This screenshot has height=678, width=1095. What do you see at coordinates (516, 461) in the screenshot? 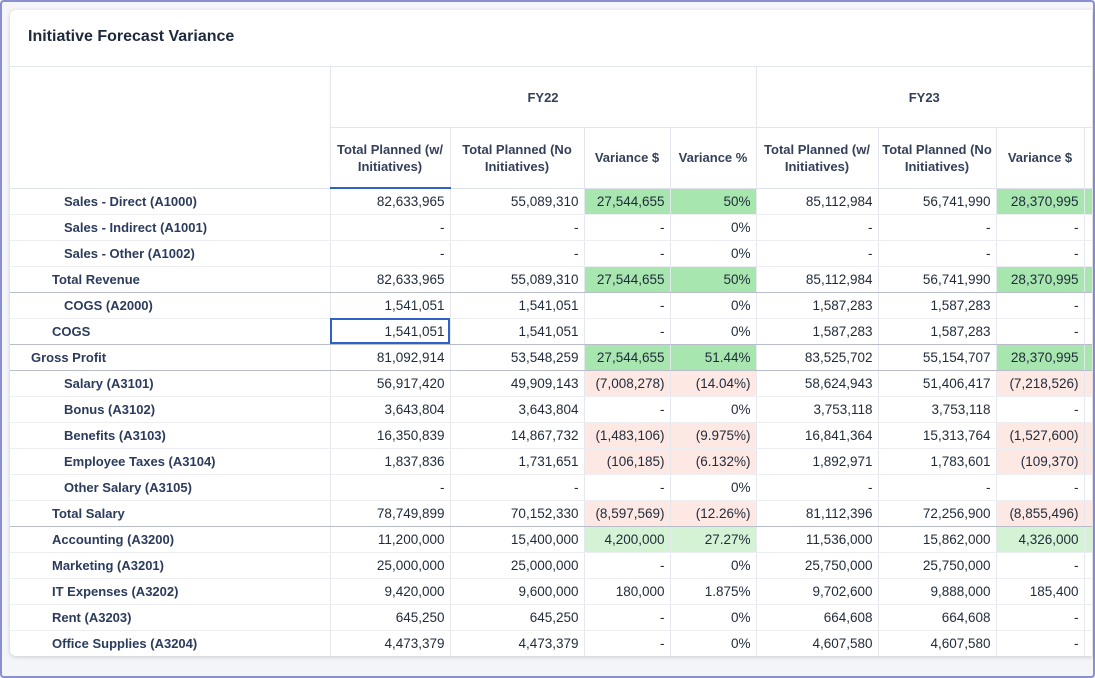
I see `value-cell: 1,731,651` at bounding box center [516, 461].